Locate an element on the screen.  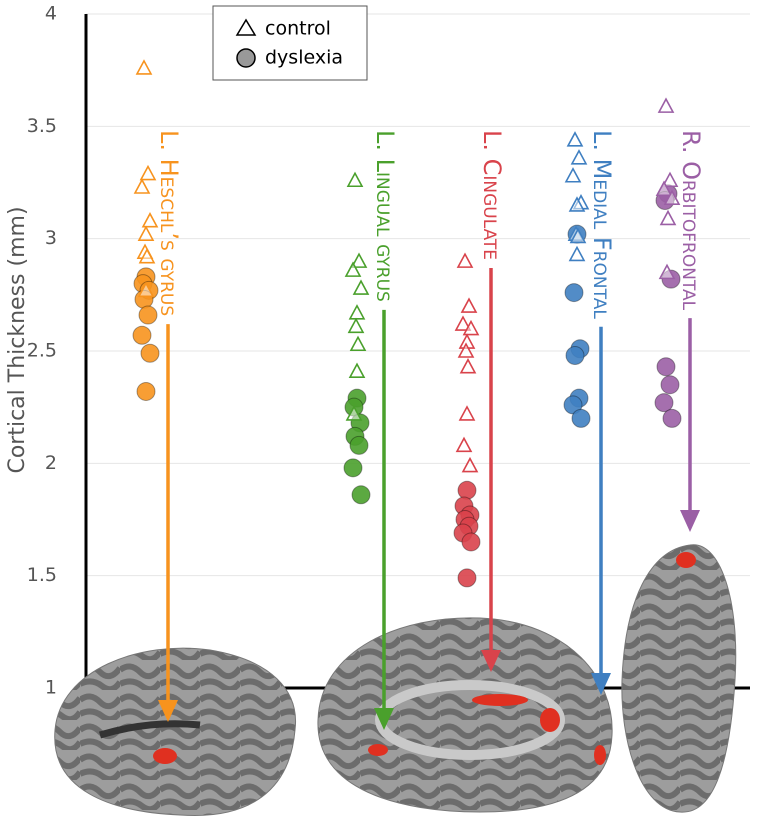
legend-triangle is located at coordinates (246, 27).